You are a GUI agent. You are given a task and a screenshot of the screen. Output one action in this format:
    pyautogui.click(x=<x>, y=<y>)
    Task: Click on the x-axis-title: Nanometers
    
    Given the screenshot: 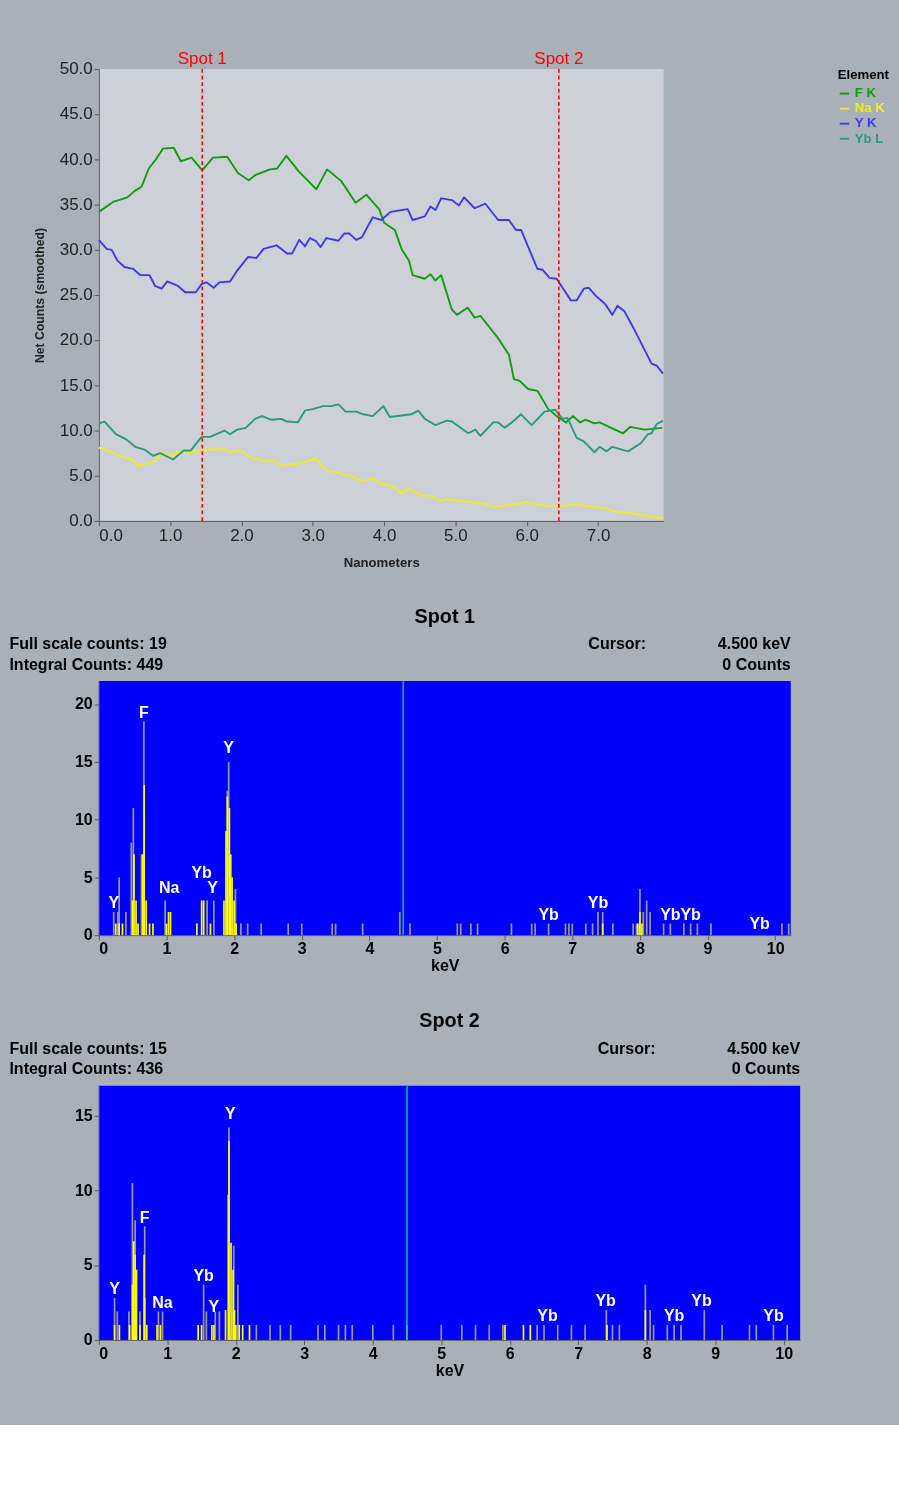 What is the action you would take?
    pyautogui.click(x=381, y=562)
    